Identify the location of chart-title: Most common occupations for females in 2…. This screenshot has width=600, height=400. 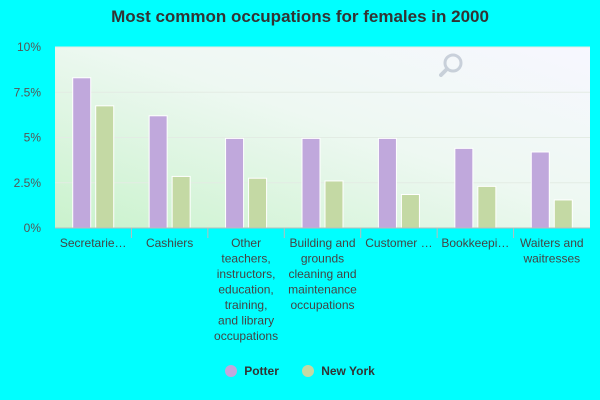
(300, 16).